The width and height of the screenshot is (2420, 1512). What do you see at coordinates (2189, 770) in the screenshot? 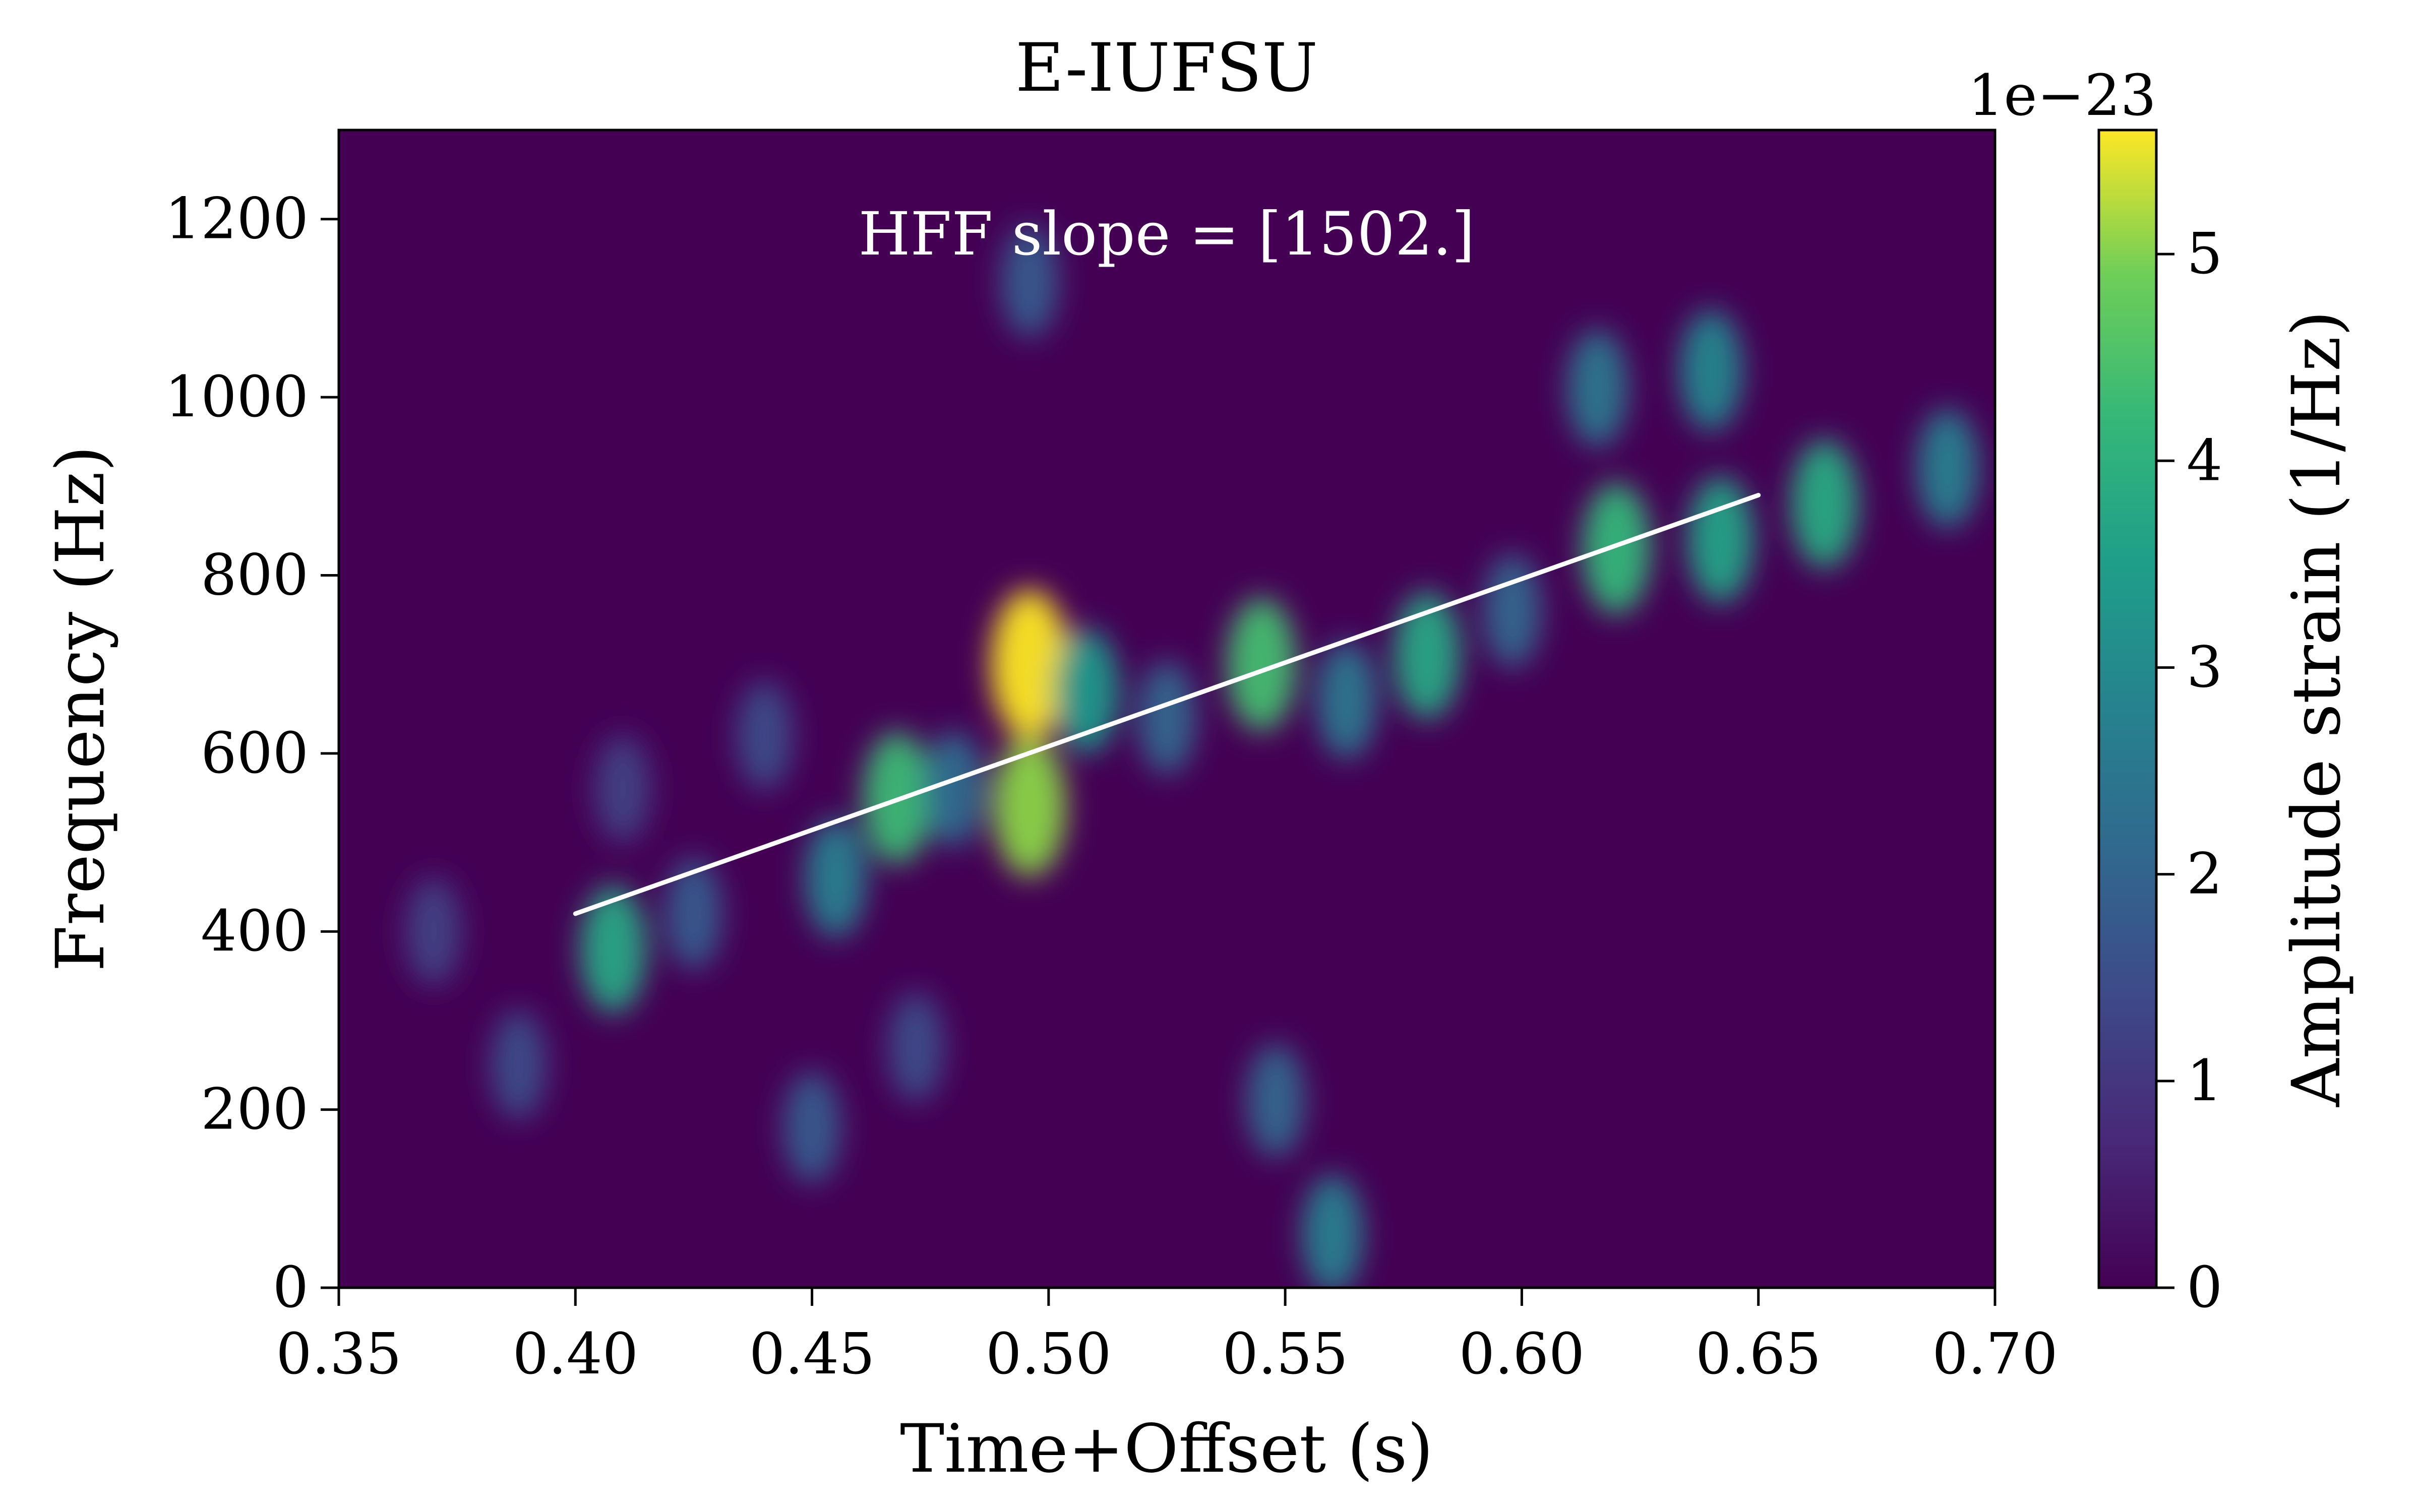
I see `colorbar-ticks: 0 1 2 3 4 5` at bounding box center [2189, 770].